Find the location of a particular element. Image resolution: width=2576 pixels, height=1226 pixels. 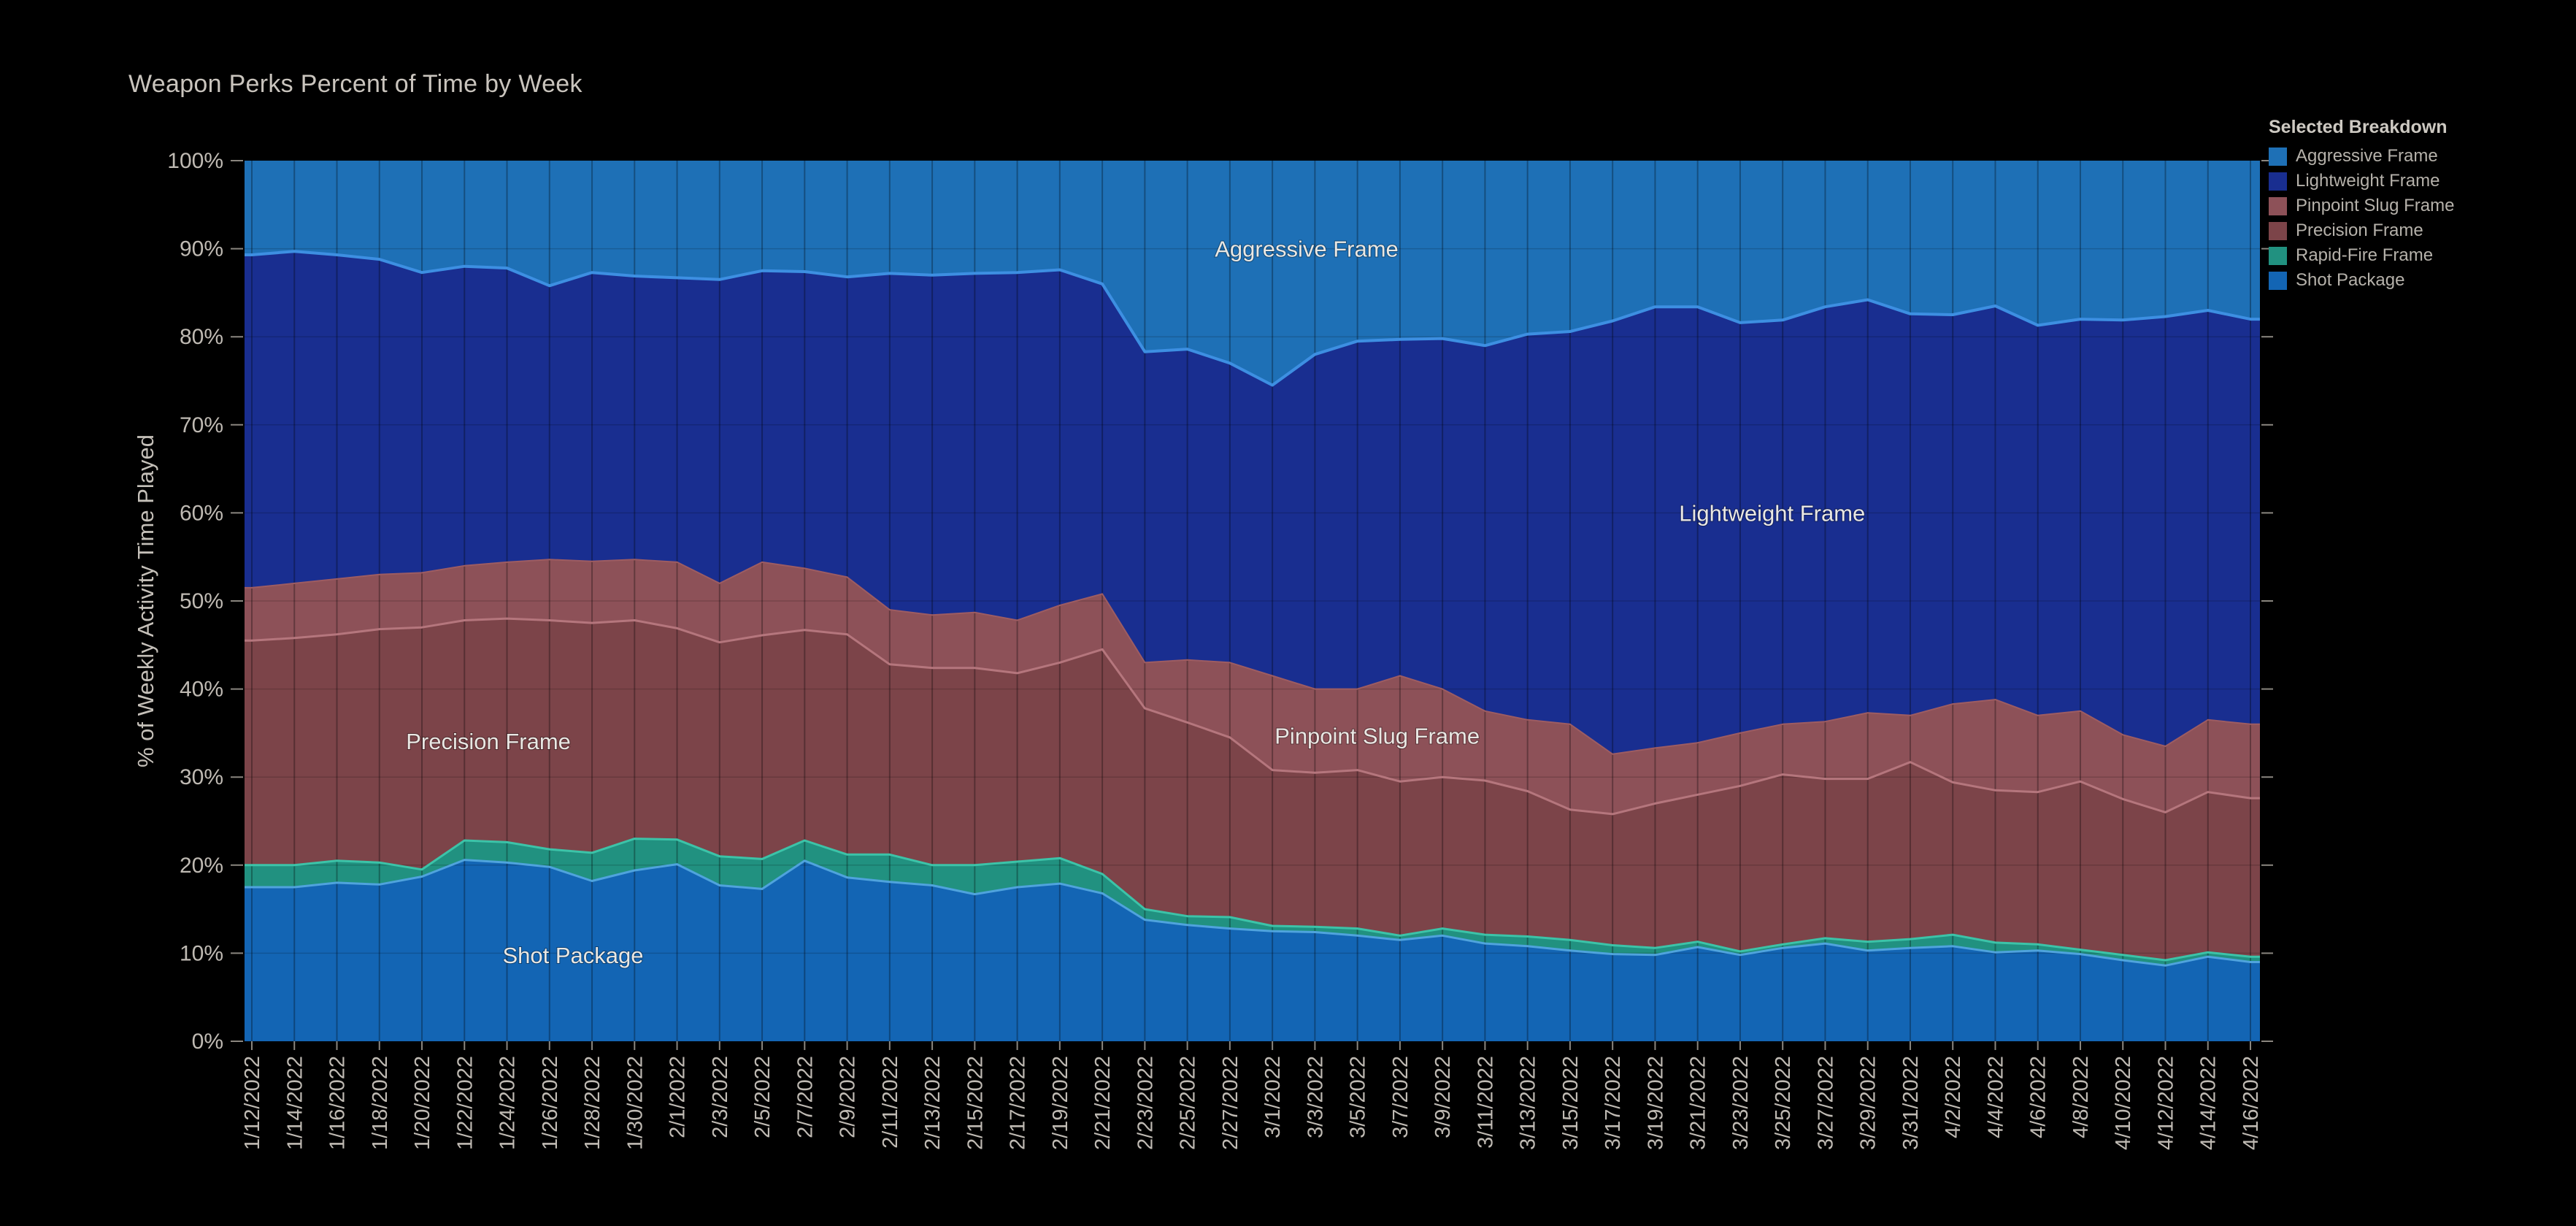

y-tick-label: 10% is located at coordinates (201, 953).